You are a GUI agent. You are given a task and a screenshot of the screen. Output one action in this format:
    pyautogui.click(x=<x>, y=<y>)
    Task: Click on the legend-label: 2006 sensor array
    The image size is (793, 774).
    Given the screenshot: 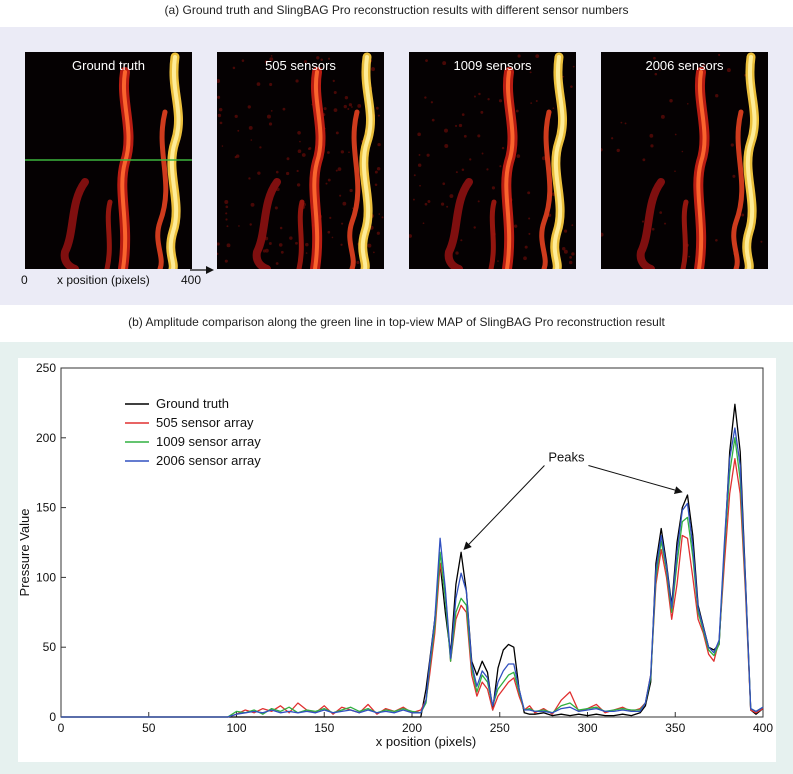 What is the action you would take?
    pyautogui.click(x=208, y=460)
    